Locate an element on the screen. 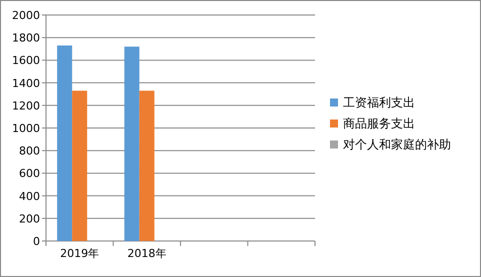  y-tick-label: 0 is located at coordinates (36, 241).